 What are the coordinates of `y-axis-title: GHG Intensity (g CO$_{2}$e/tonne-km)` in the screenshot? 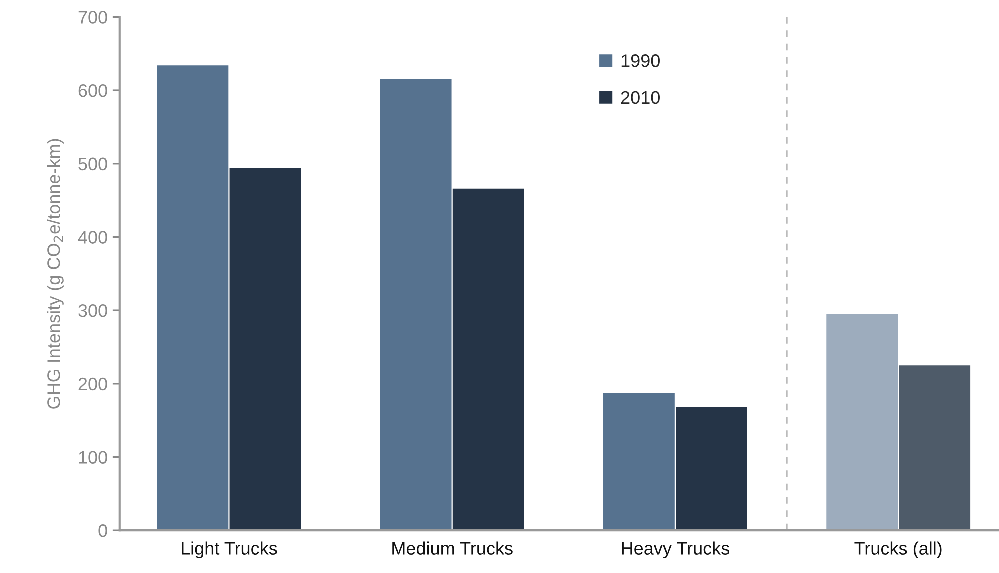 It's located at (55, 274).